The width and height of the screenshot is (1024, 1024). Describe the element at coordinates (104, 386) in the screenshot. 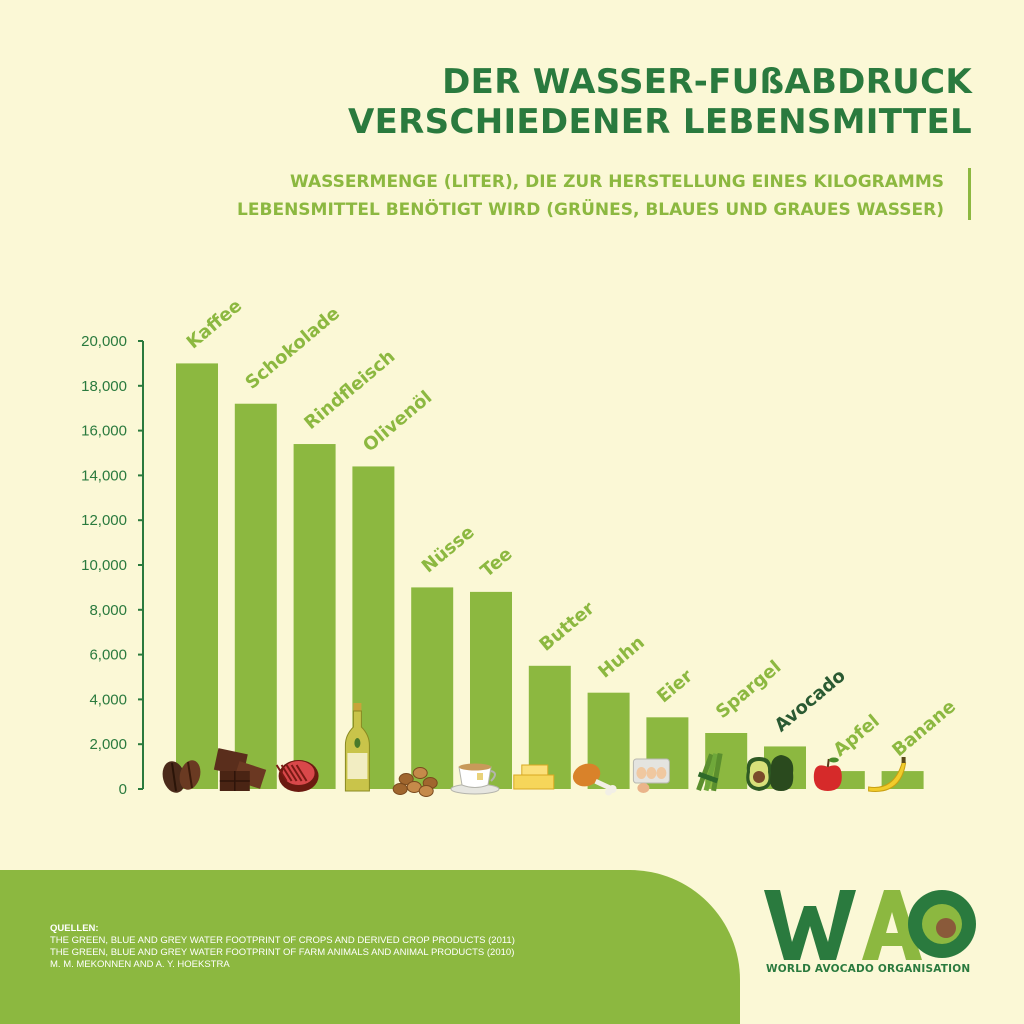

I see `y-tick-label: 18,000` at that location.